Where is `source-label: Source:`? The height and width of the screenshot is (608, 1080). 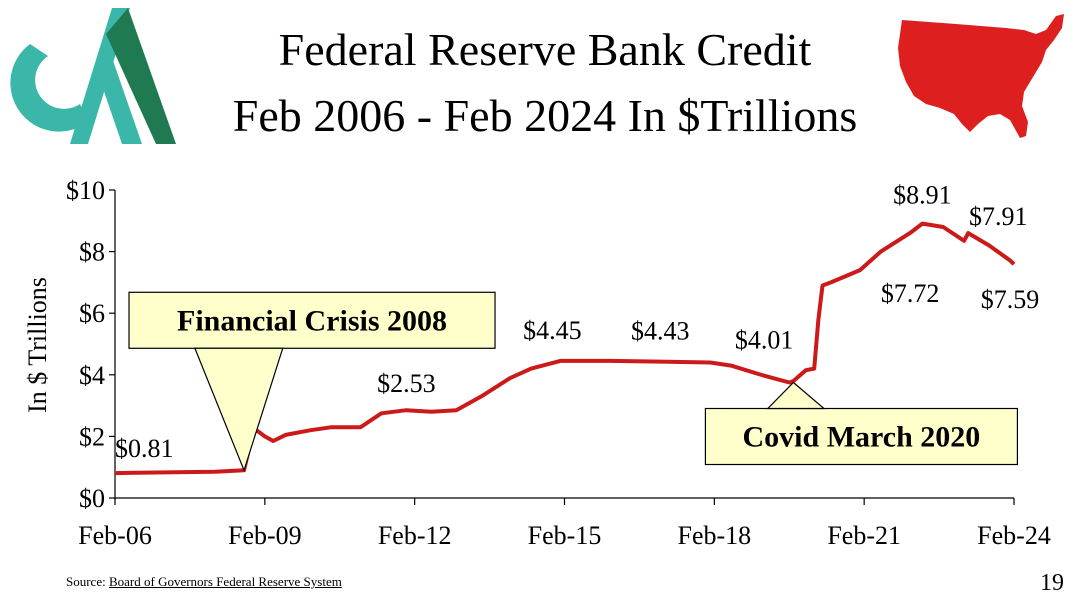 source-label: Source: is located at coordinates (86, 581).